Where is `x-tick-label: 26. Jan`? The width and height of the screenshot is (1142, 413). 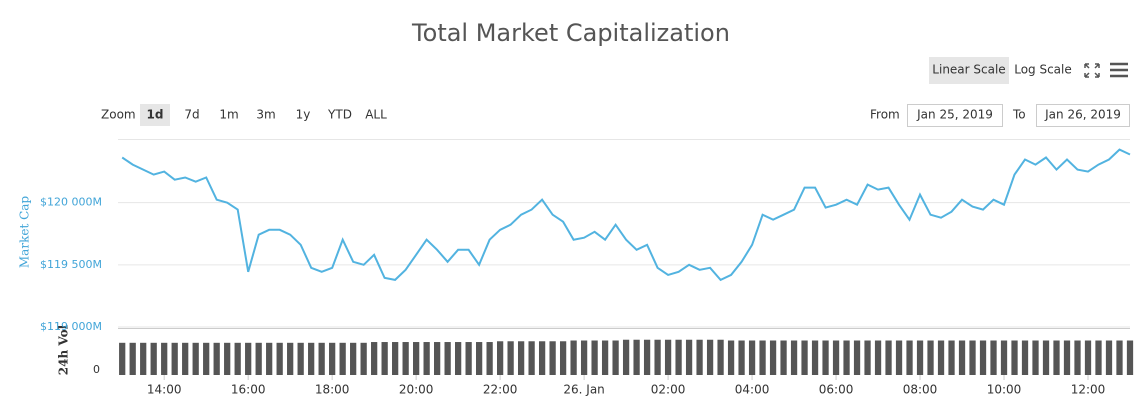
x-tick-label: 26. Jan is located at coordinates (583, 390).